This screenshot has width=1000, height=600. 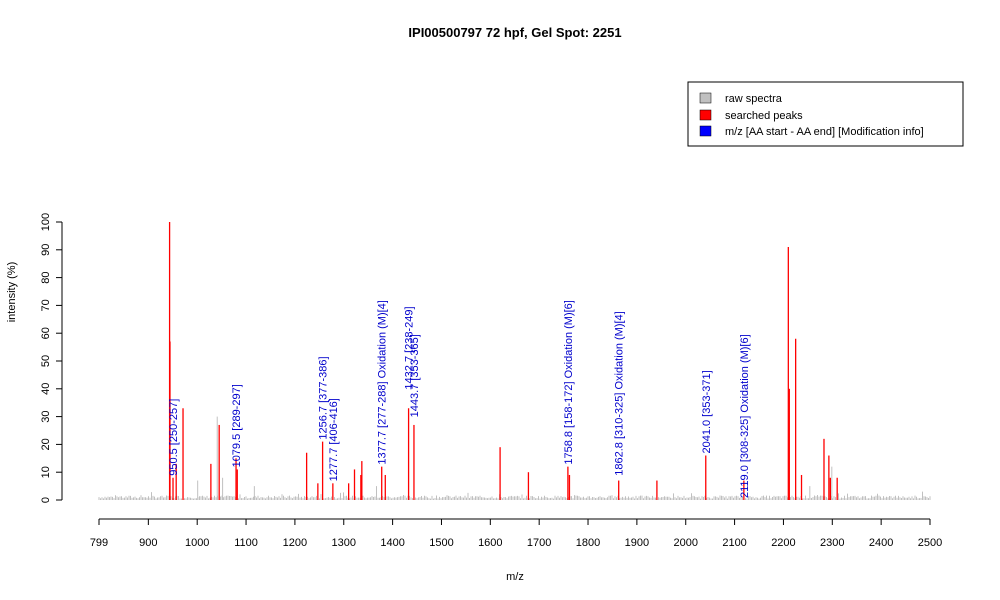 What do you see at coordinates (705, 115) in the screenshot?
I see `legend-swatch-searched` at bounding box center [705, 115].